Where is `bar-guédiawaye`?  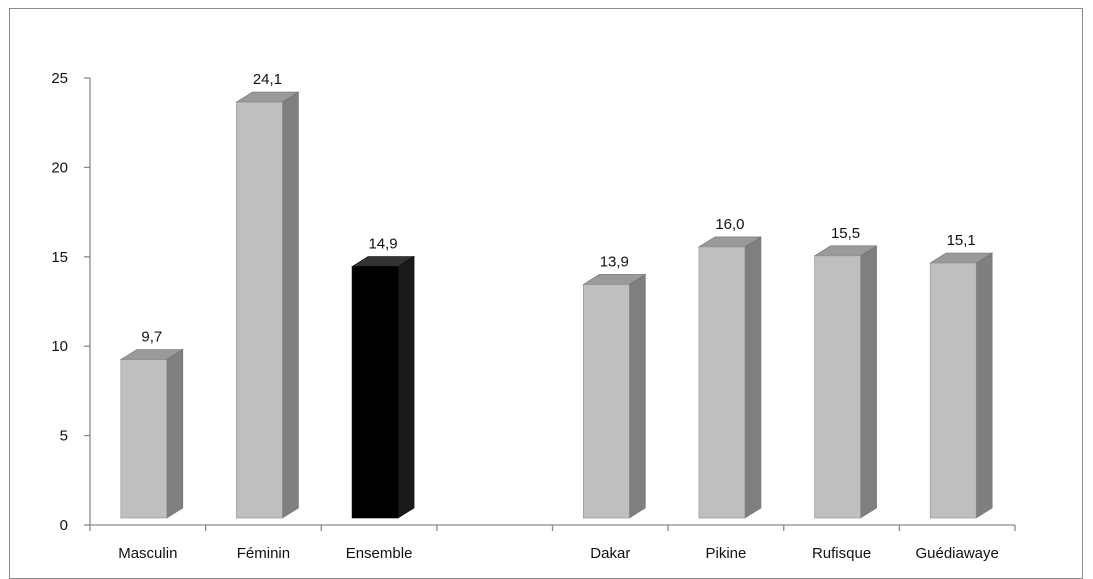 bar-guédiawaye is located at coordinates (953, 390).